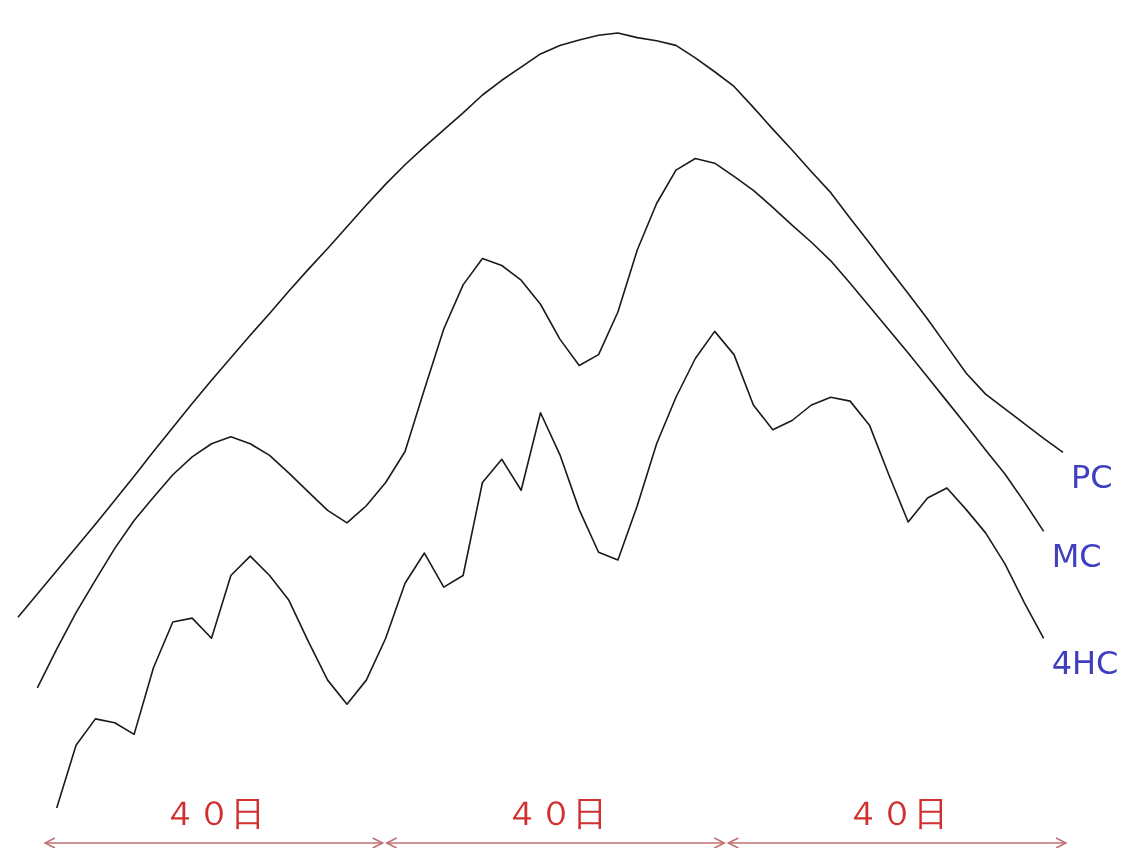  I want to click on series-label: 4HC, so click(1085, 663).